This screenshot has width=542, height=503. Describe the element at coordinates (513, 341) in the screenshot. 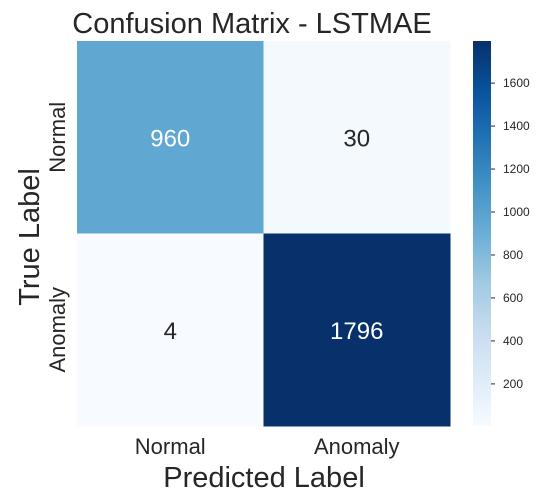

I see `colorbar-tick-label: 400` at that location.